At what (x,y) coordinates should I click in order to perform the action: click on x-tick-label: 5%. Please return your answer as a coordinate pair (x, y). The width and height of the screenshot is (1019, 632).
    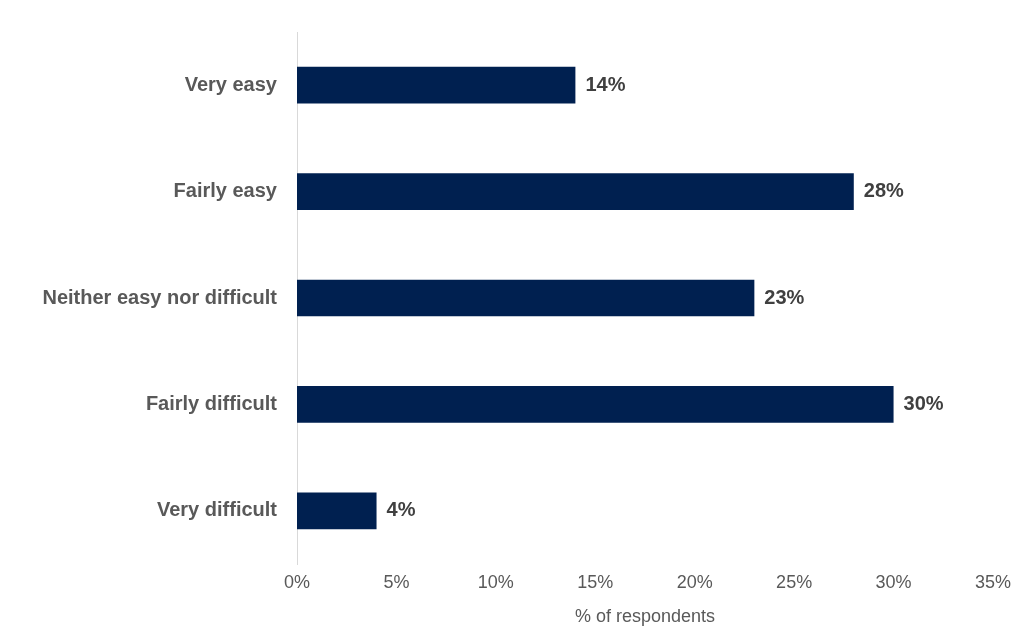
    Looking at the image, I should click on (396, 581).